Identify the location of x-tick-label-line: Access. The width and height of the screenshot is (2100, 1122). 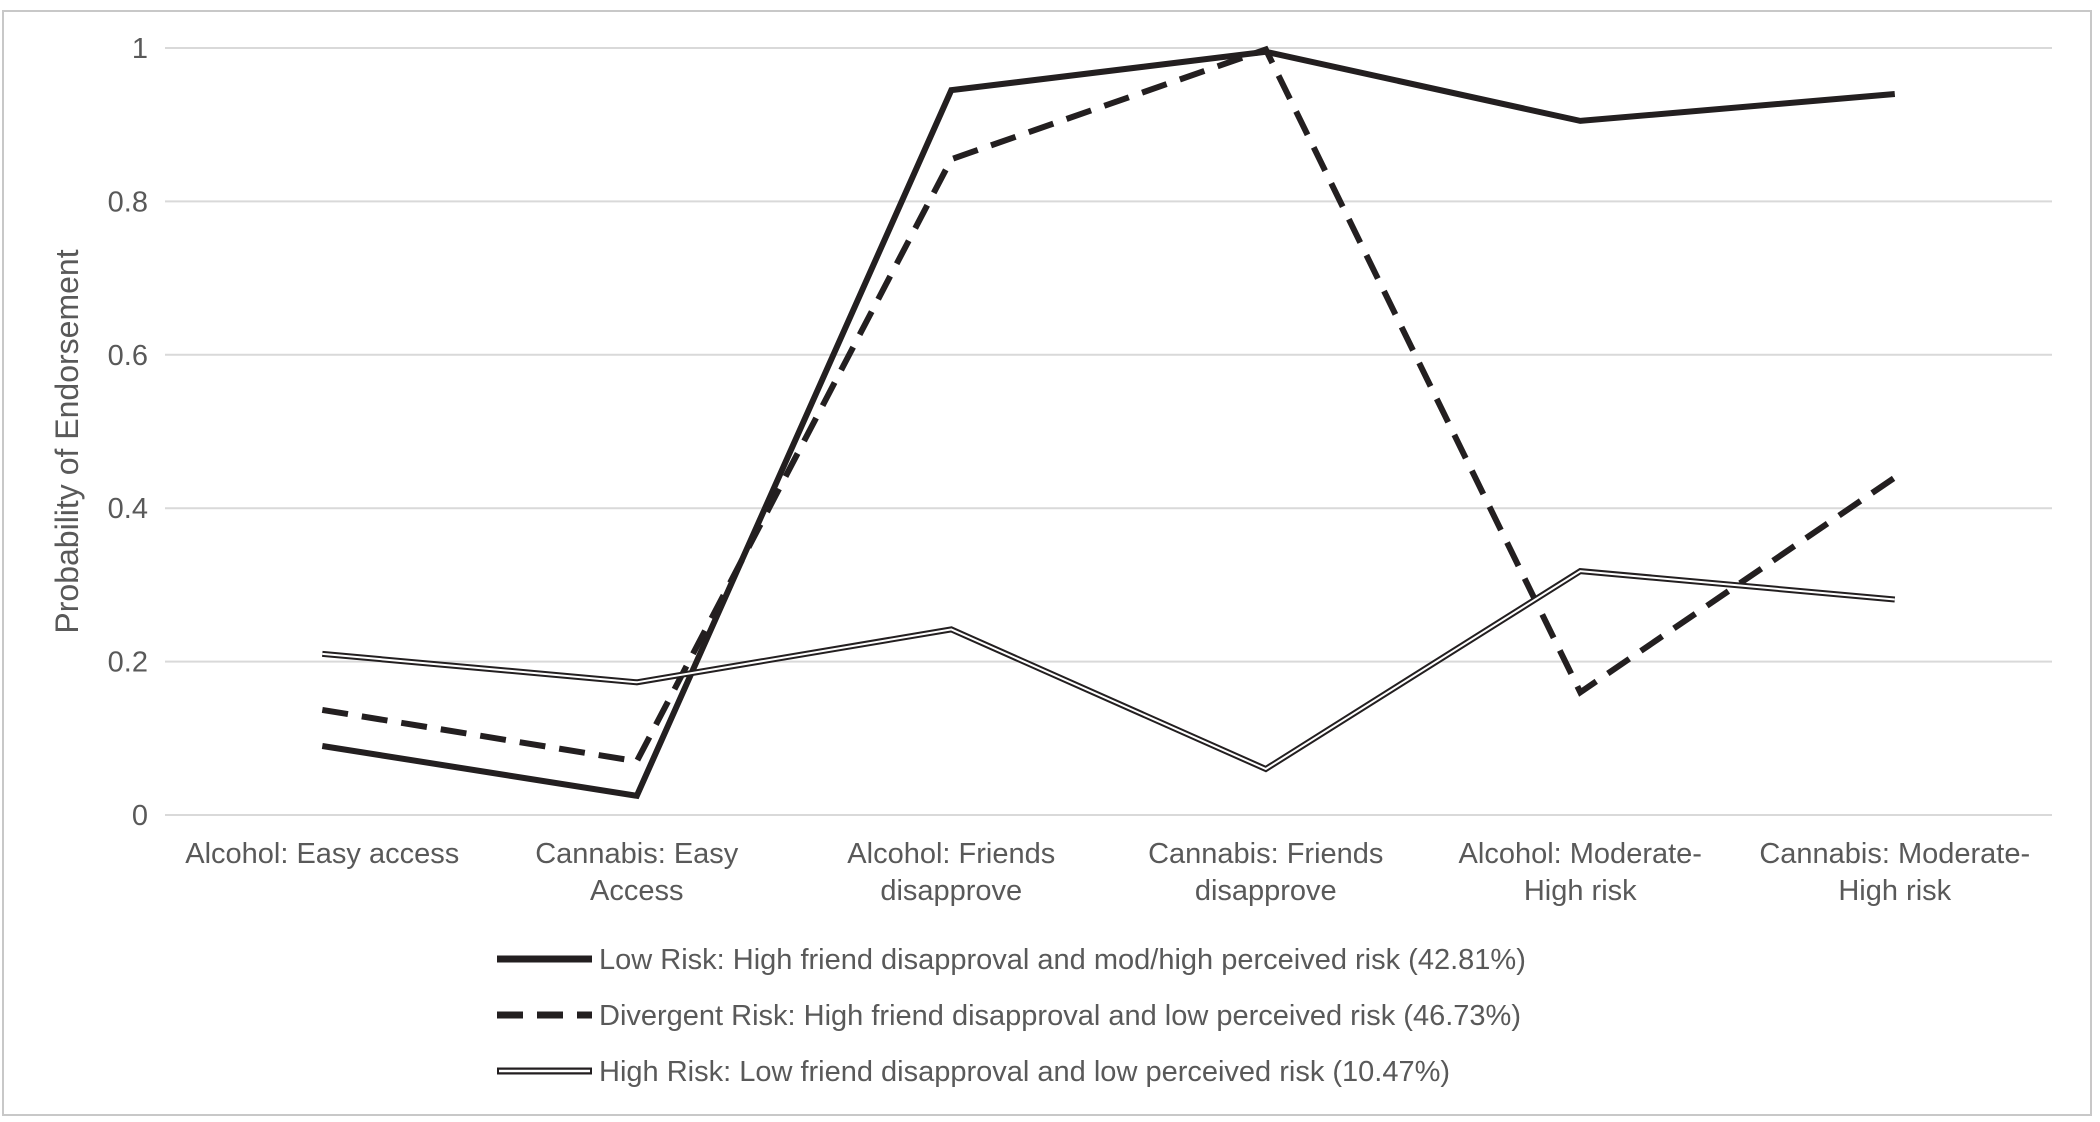
(636, 891).